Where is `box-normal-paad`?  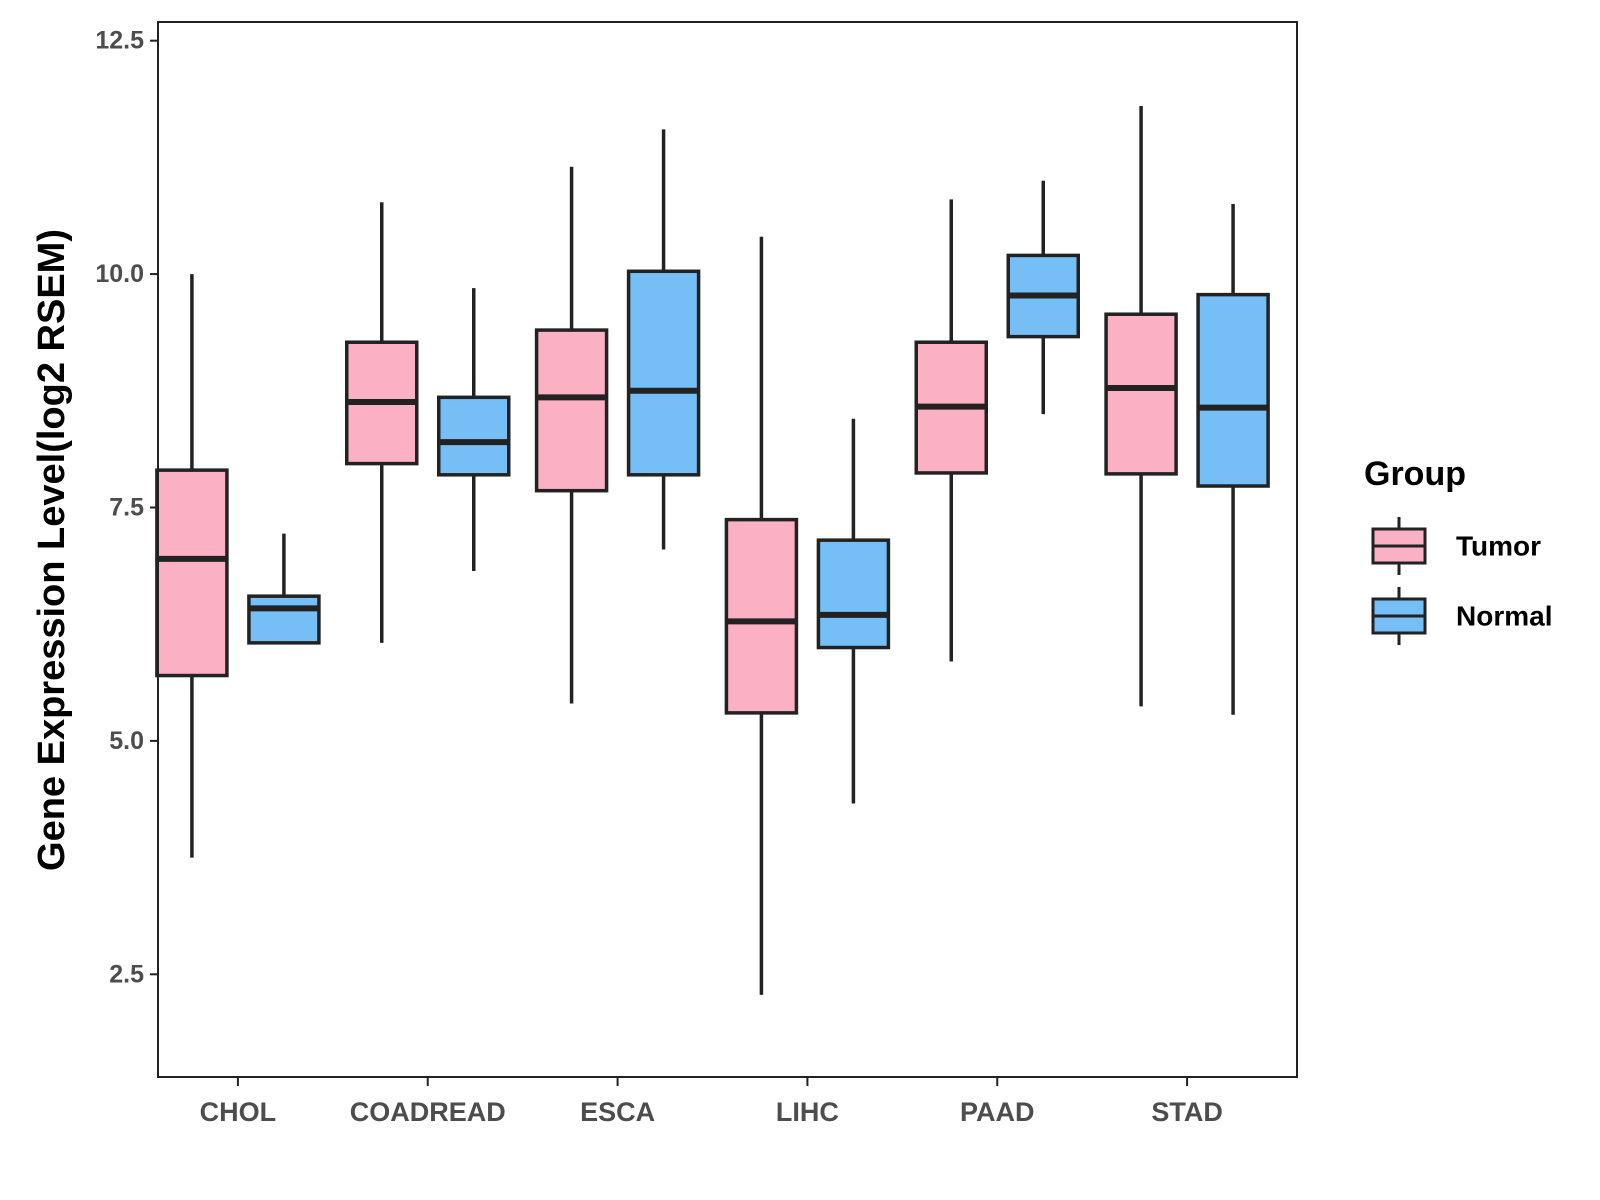 box-normal-paad is located at coordinates (1043, 297).